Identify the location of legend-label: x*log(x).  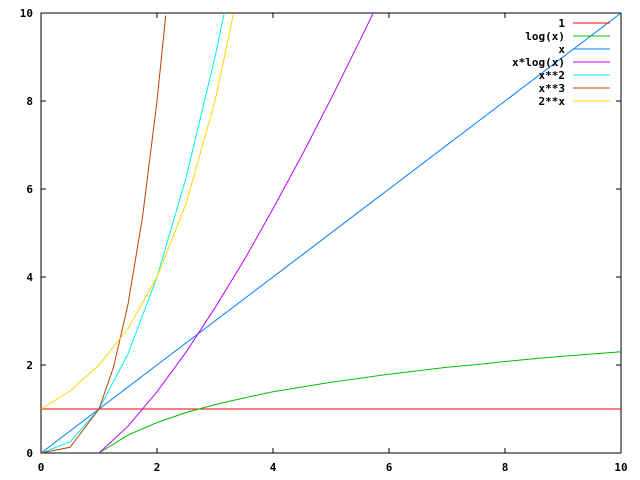
(538, 62).